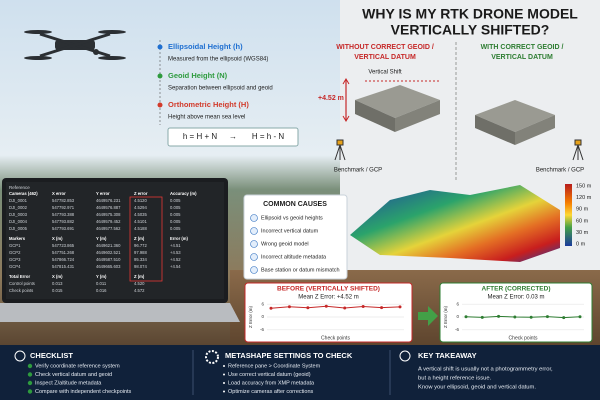  I want to click on table-header: Markers, so click(17, 238).